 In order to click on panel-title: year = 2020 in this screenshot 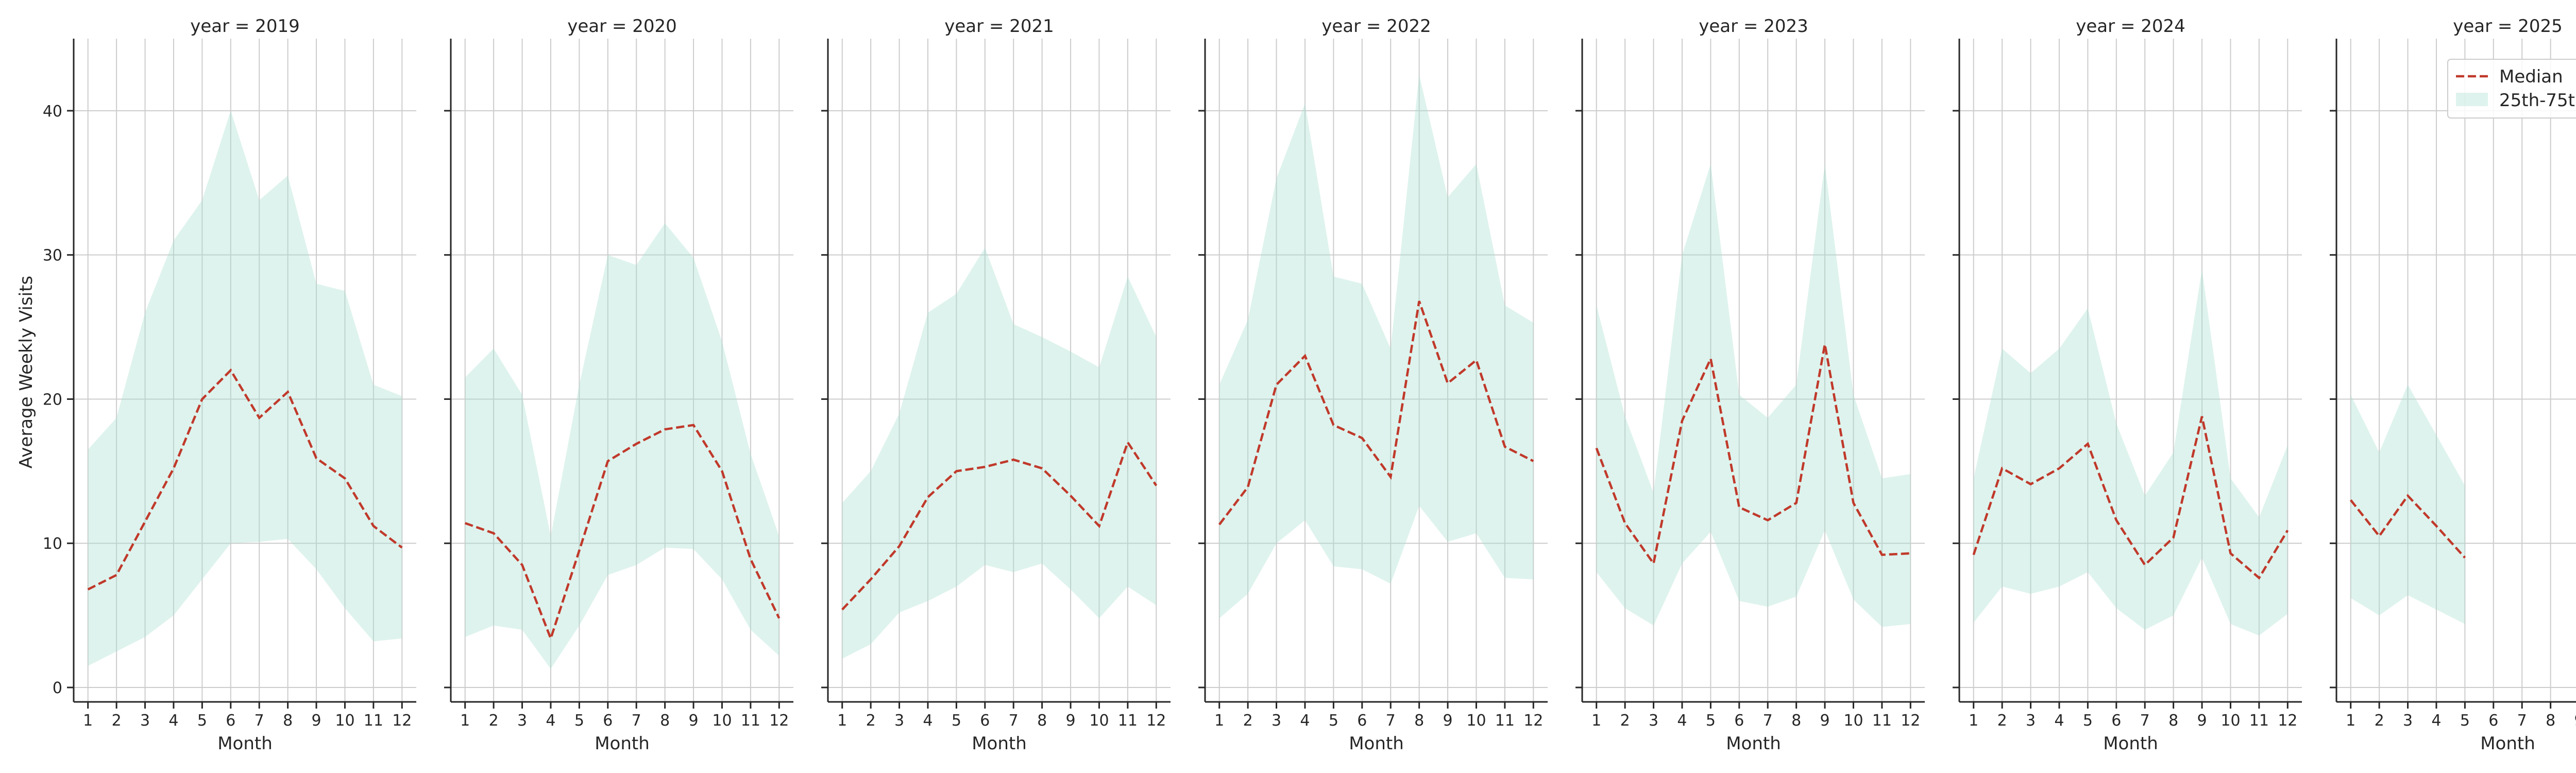, I will do `click(621, 26)`.